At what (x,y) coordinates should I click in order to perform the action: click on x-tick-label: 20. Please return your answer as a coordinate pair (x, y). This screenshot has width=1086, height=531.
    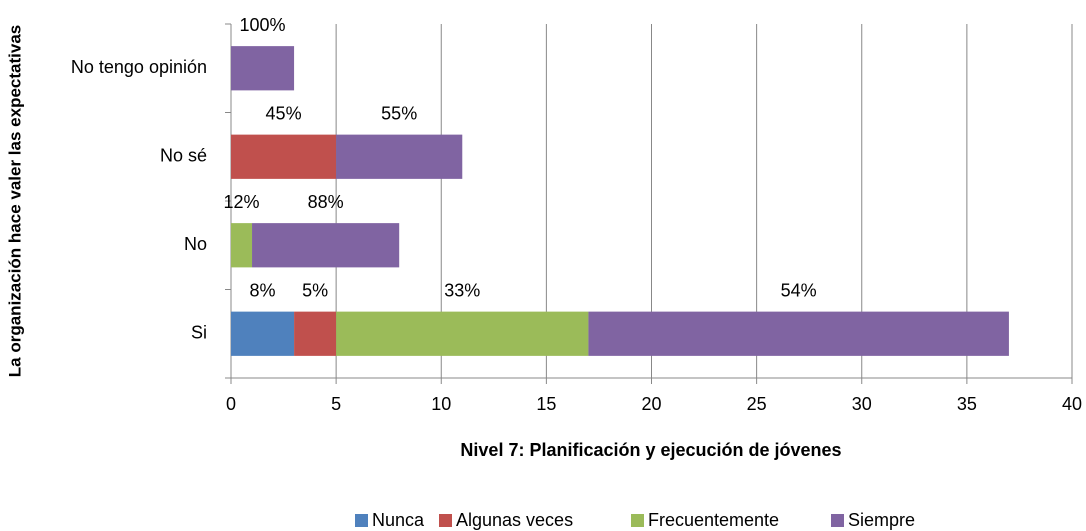
    Looking at the image, I should click on (651, 404).